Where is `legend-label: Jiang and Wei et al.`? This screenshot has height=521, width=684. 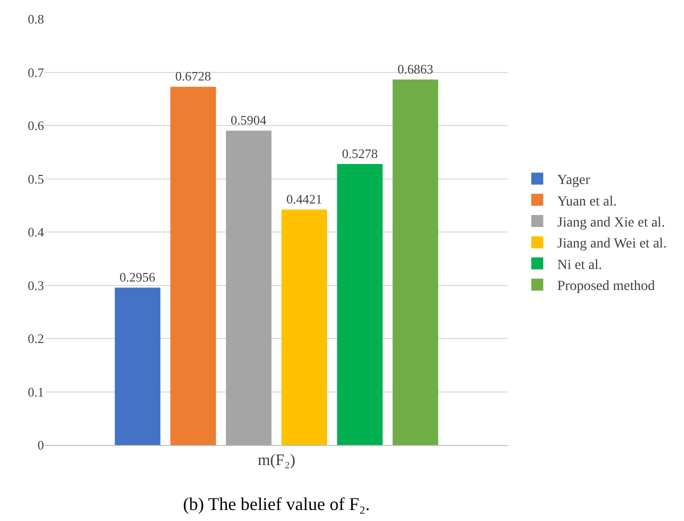
legend-label: Jiang and Wei et al. is located at coordinates (612, 244).